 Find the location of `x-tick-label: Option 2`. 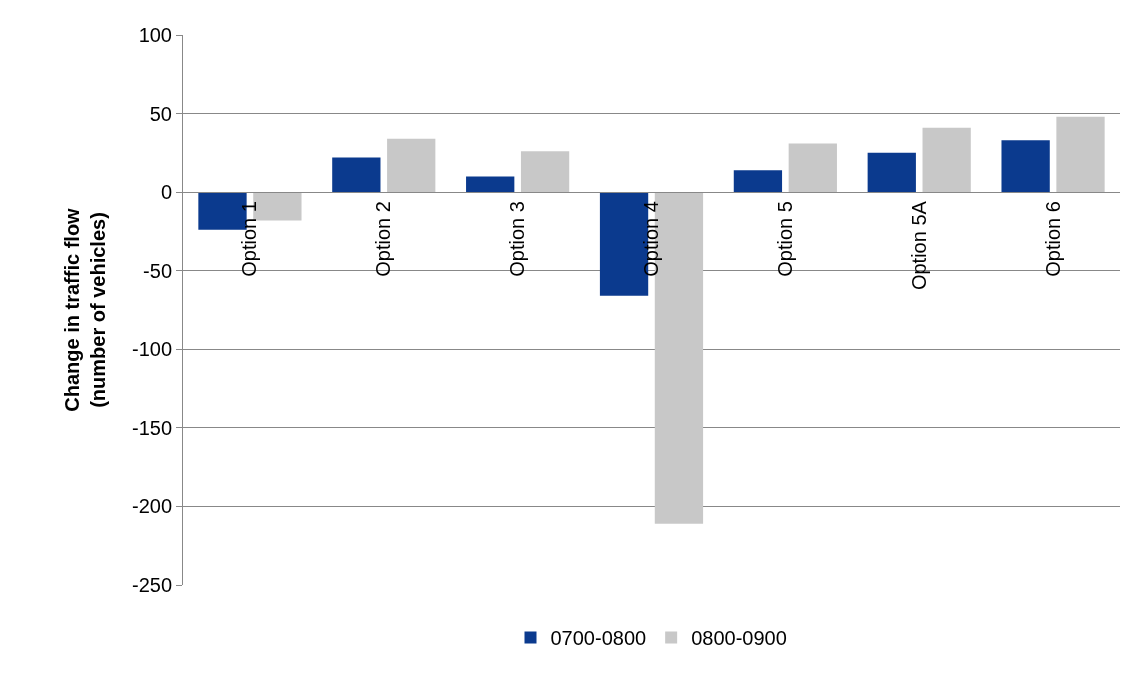

x-tick-label: Option 2 is located at coordinates (383, 239).